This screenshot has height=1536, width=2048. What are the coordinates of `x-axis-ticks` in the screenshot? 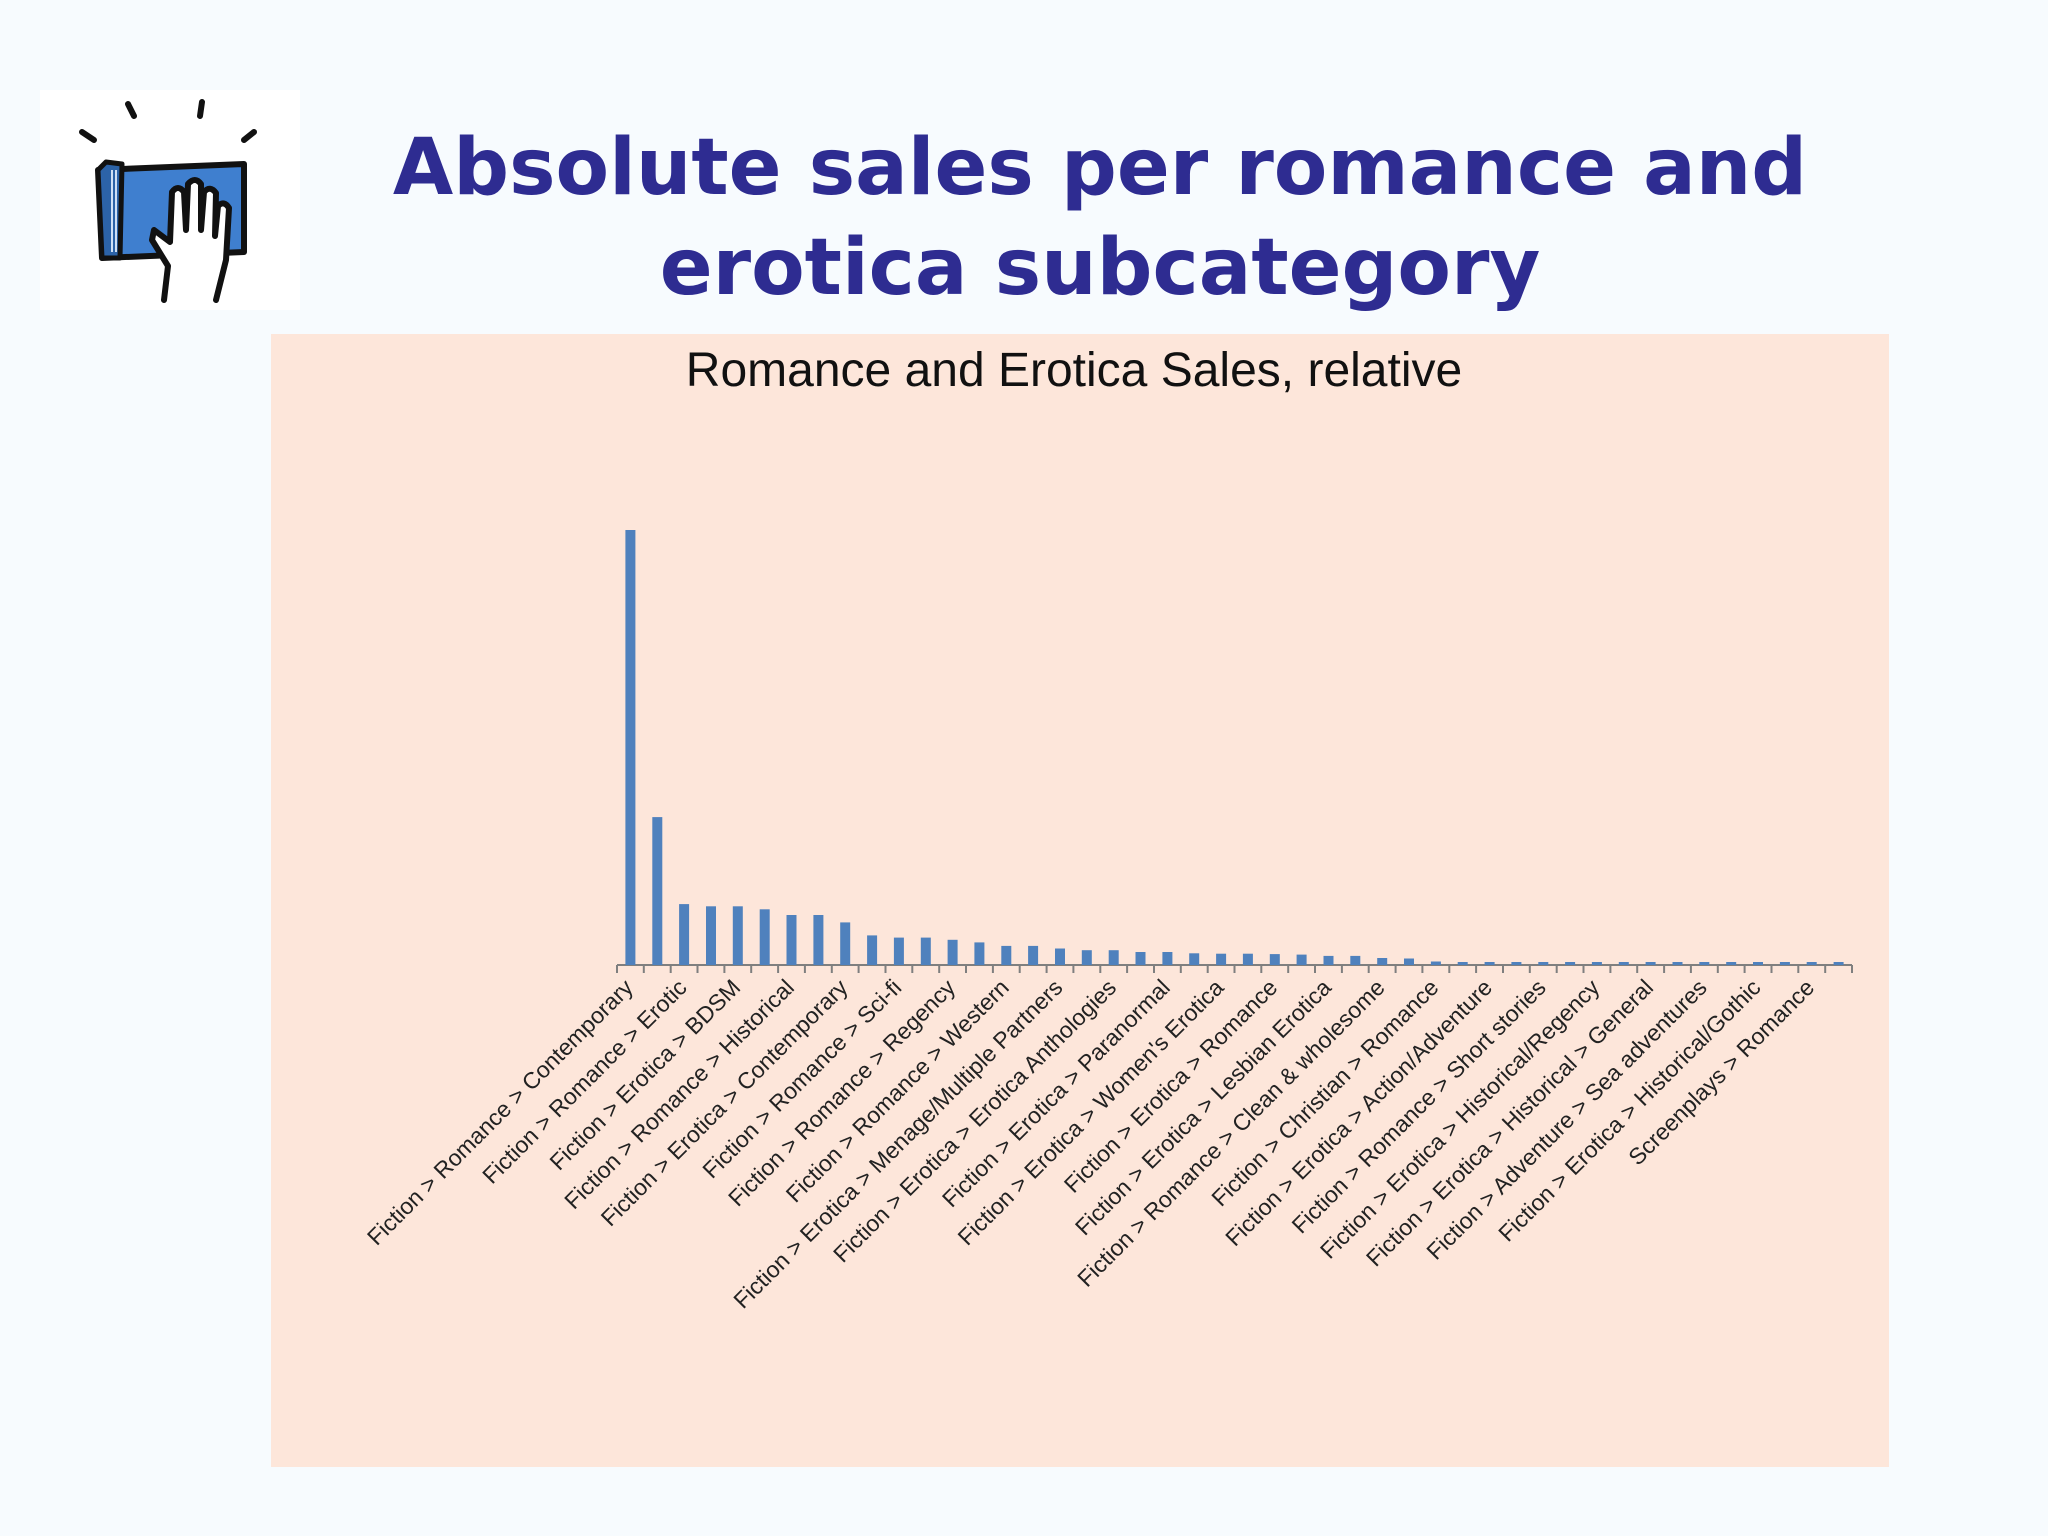 It's located at (1234, 969).